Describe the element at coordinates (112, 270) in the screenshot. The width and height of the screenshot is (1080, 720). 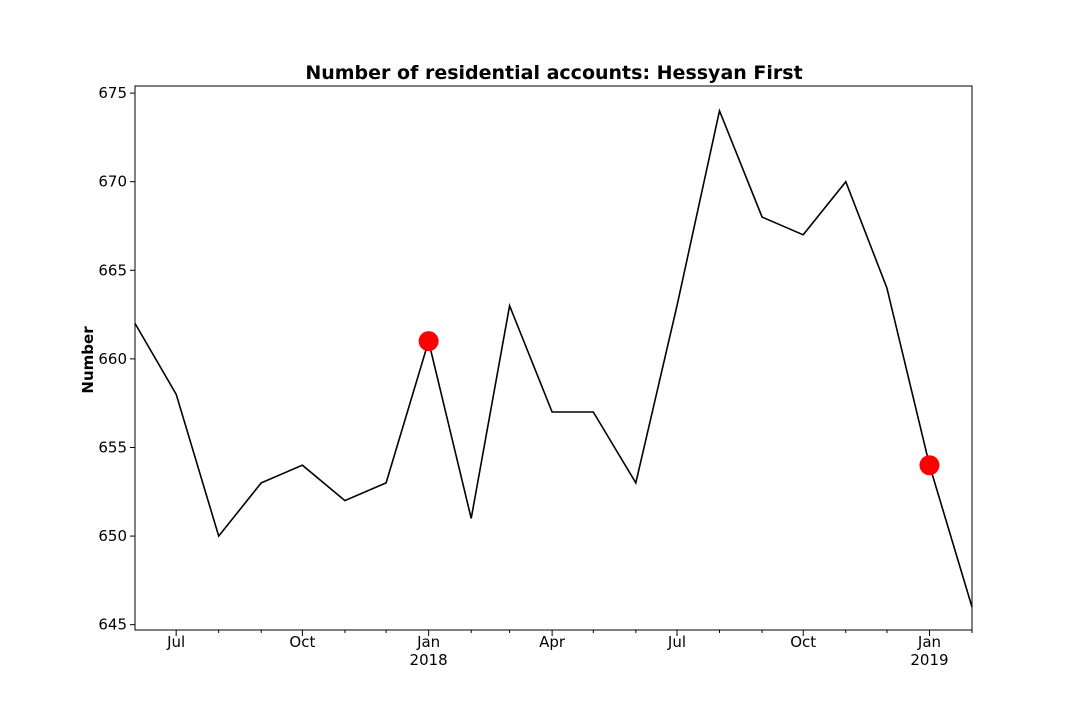
I see `y-tick-label-4: 665` at that location.